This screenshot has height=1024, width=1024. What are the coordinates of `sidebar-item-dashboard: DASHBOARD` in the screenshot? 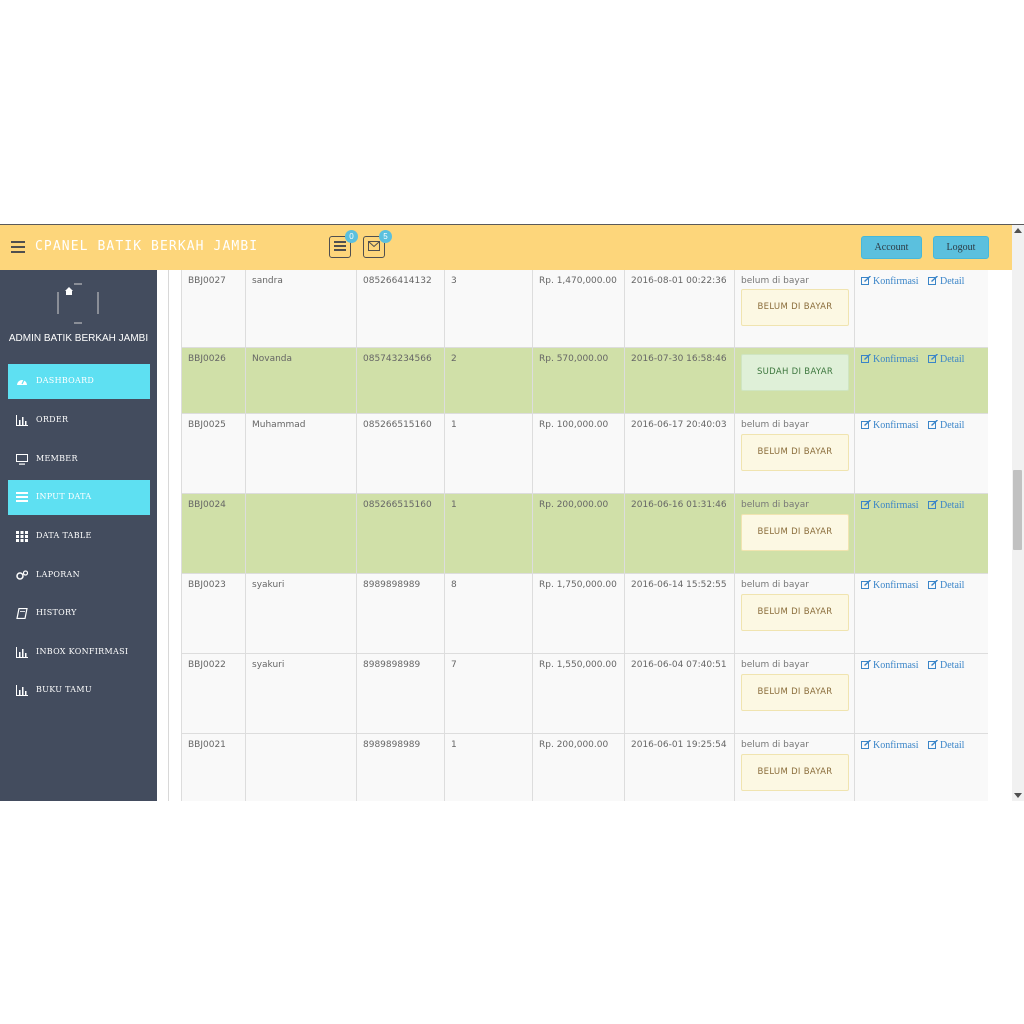 It's located at (79, 381).